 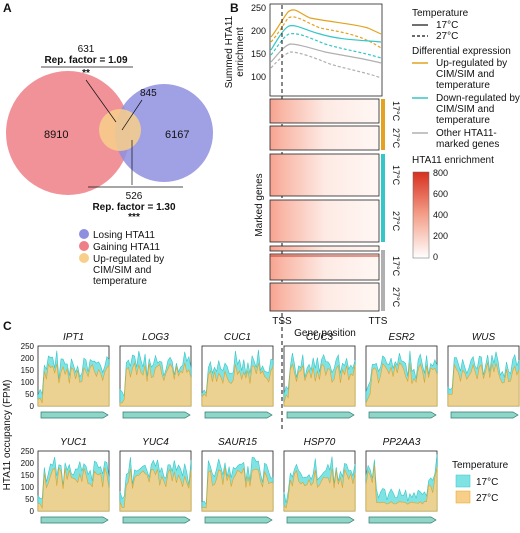 What do you see at coordinates (421, 215) in the screenshot?
I see `colorbar` at bounding box center [421, 215].